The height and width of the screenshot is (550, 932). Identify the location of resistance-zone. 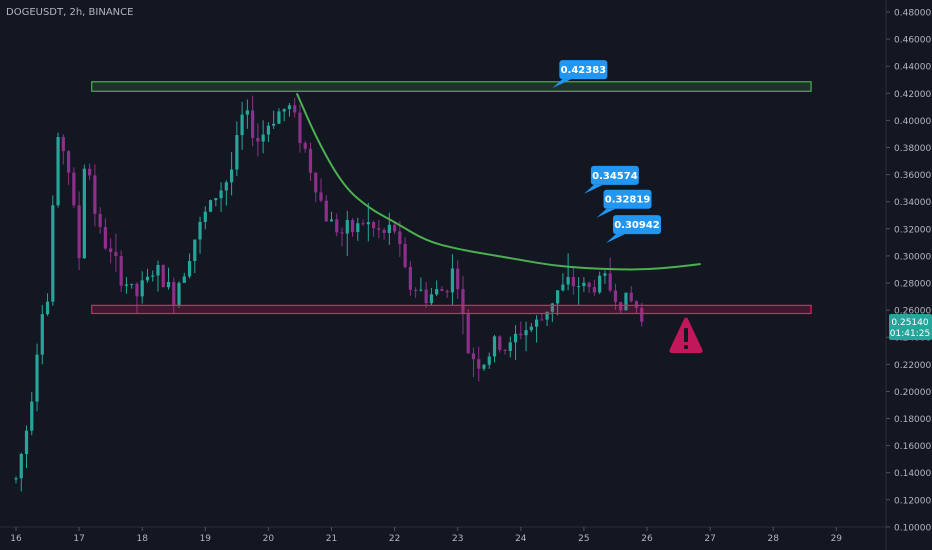
(451, 86).